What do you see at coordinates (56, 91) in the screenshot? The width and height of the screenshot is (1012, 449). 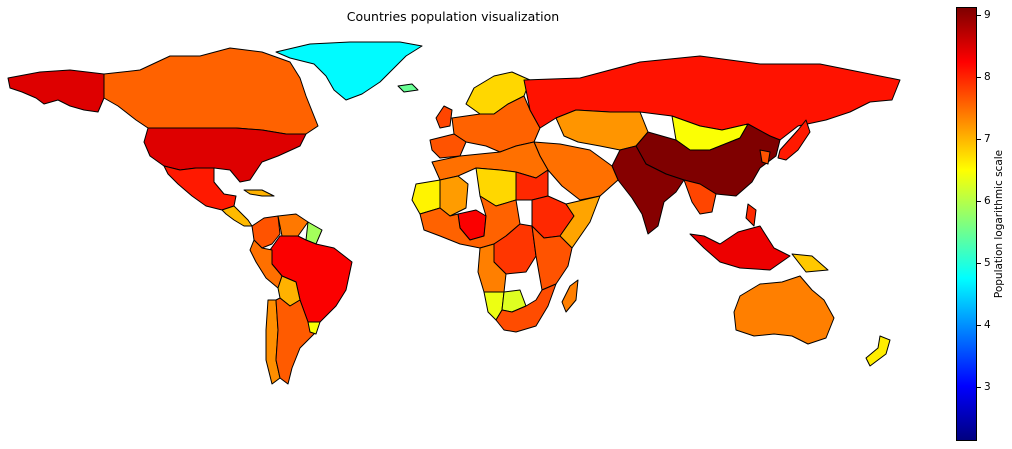 I see `region-alaska` at bounding box center [56, 91].